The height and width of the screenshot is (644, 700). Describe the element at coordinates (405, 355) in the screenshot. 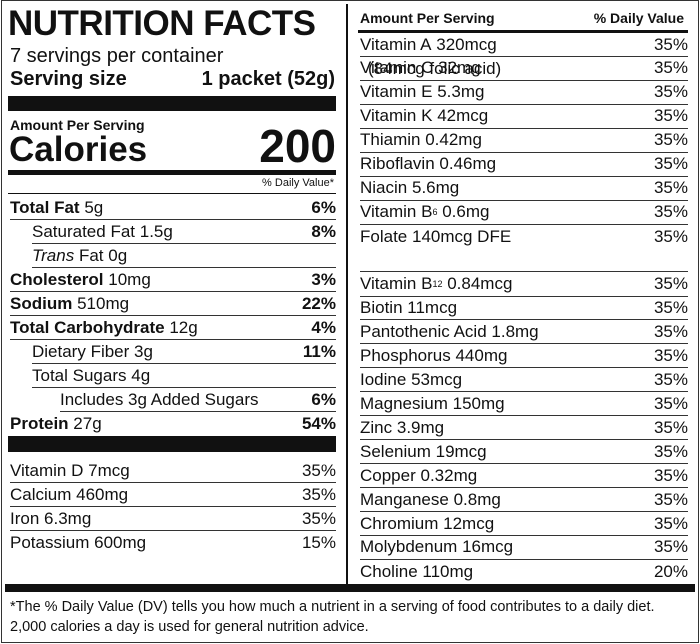

I see `nutrient-name: Phosphorus` at that location.